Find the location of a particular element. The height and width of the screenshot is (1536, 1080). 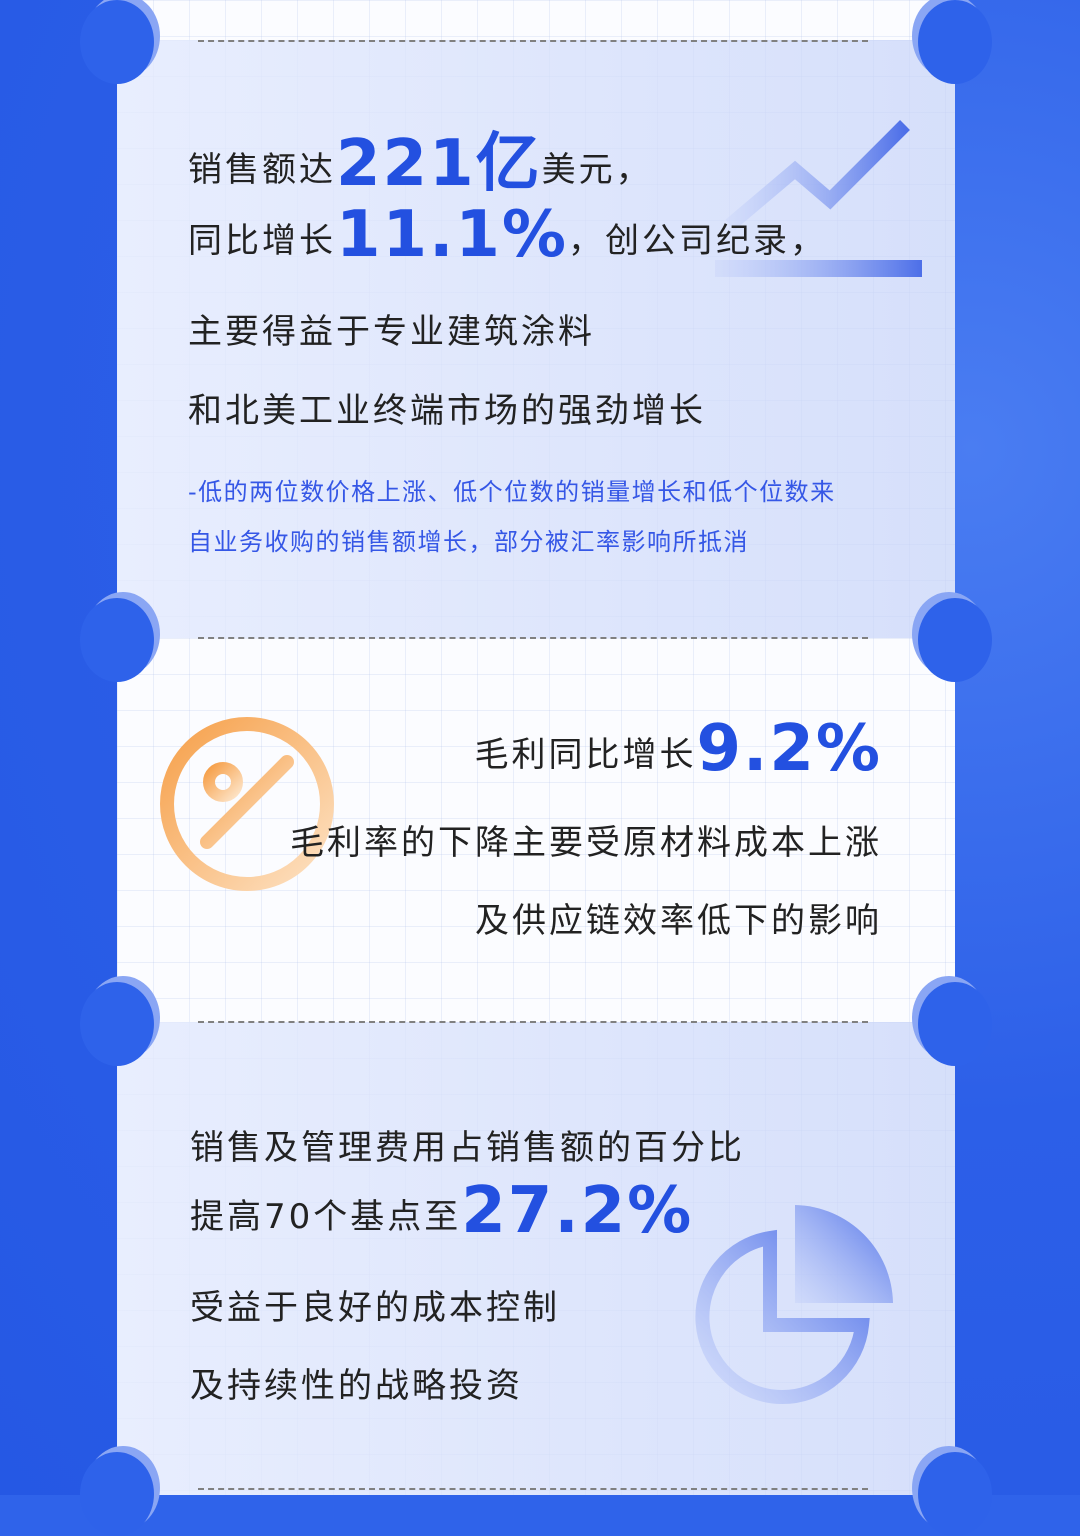

sales-line-1: 销售额达221亿美元， is located at coordinates (420, 164).